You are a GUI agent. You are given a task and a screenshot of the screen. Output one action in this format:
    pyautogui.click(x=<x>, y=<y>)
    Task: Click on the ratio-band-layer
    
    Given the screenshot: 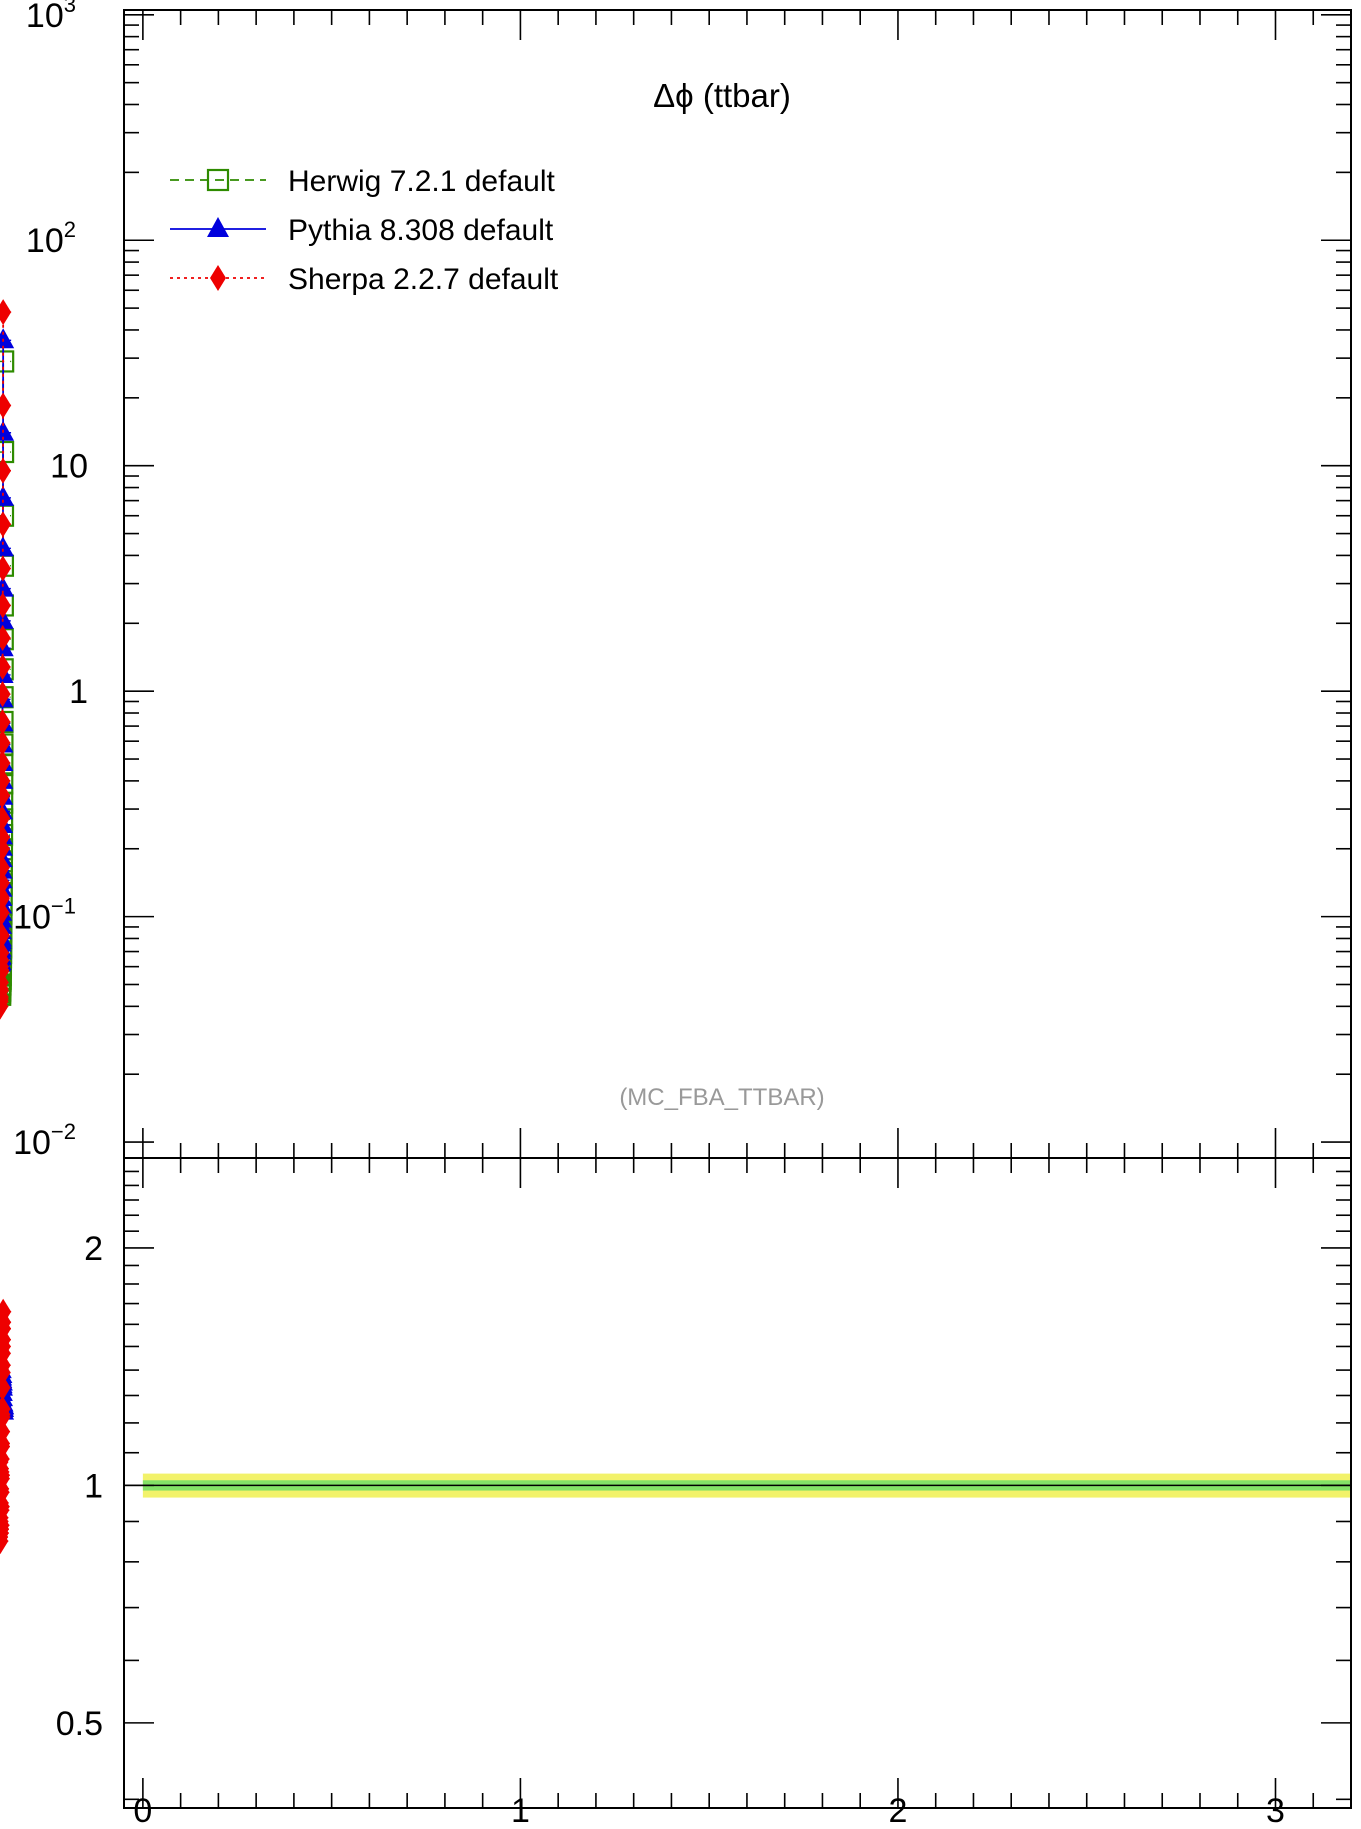 What is the action you would take?
    pyautogui.click(x=737, y=1485)
    